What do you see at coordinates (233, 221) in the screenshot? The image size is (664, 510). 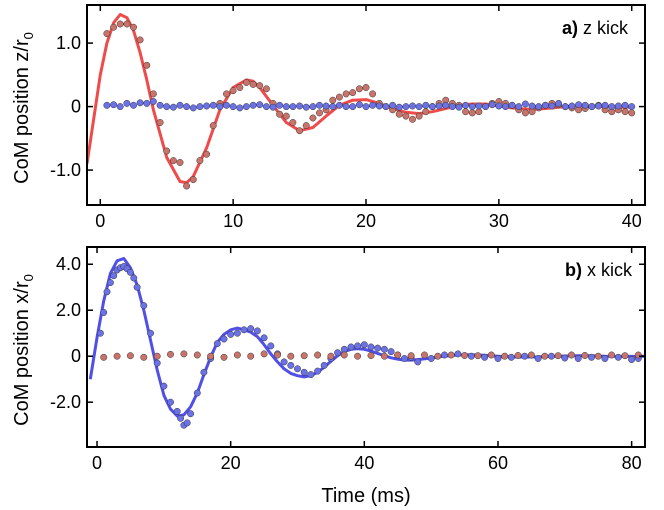 I see `panel-a-x-tick-label: 10` at bounding box center [233, 221].